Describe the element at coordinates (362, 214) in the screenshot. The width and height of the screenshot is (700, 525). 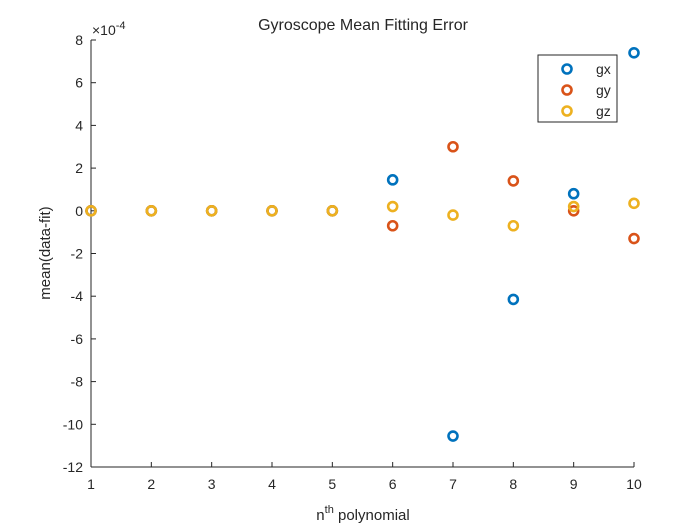
I see `series-gz` at that location.